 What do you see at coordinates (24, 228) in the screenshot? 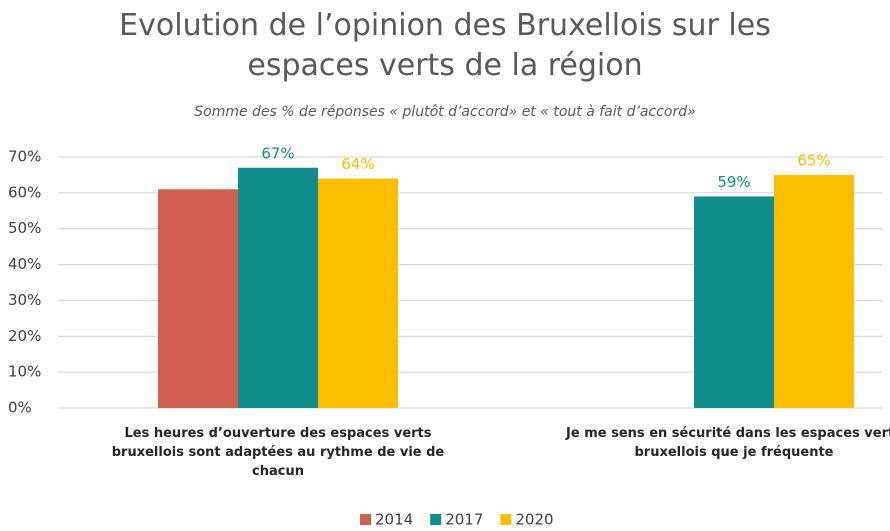
I see `y-tick-label: 50%` at bounding box center [24, 228].